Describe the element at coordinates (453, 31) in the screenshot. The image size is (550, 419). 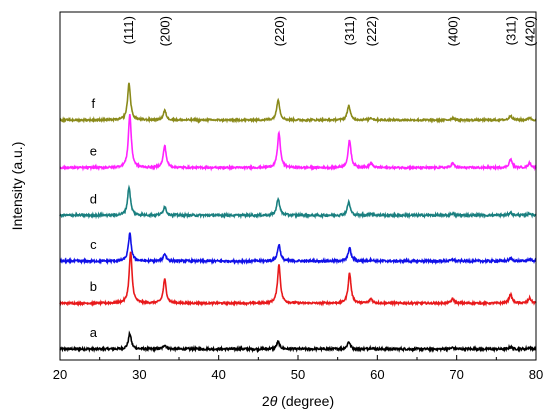
I see `peak-label: (400)` at that location.